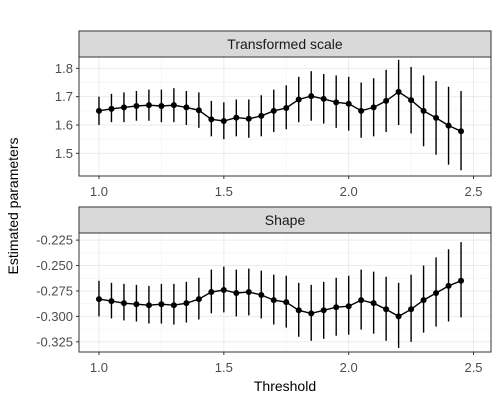 This screenshot has width=500, height=400. Describe the element at coordinates (54, 341) in the screenshot. I see `y-tick-label: -0.325` at that location.